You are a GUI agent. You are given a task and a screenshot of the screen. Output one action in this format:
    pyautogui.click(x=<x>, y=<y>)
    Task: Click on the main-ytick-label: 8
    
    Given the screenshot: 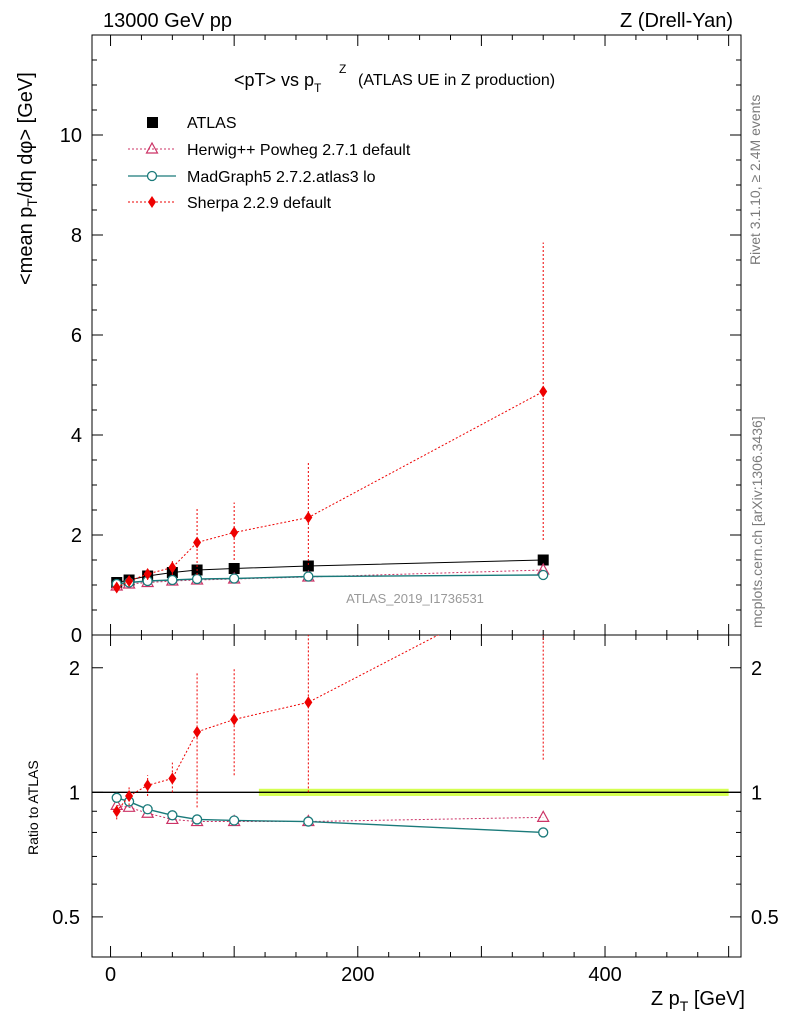 What is the action you would take?
    pyautogui.click(x=76, y=236)
    